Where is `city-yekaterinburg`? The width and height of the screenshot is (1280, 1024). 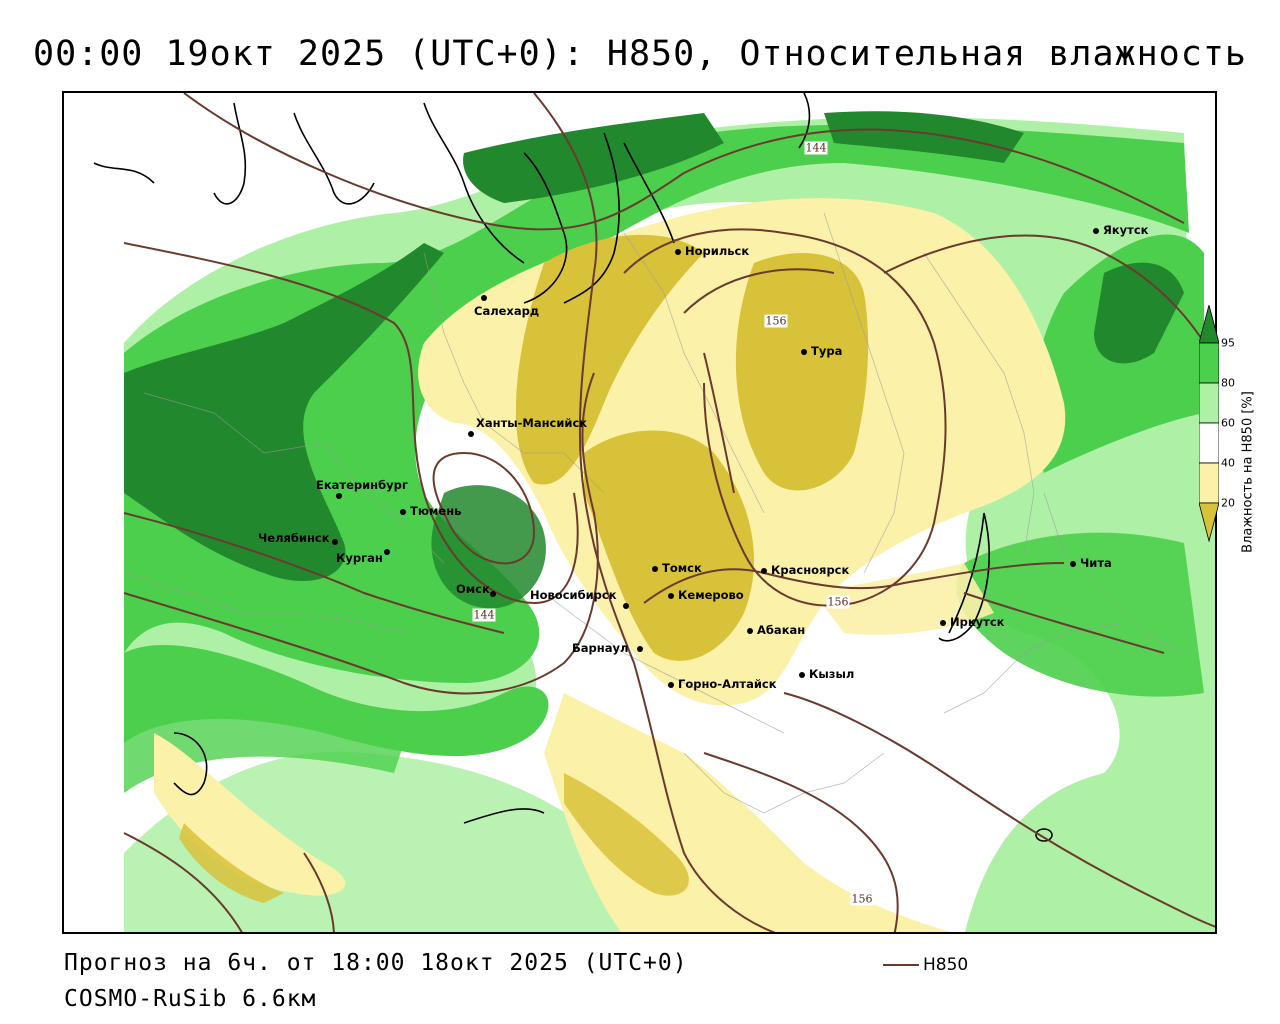 city-yekaterinburg is located at coordinates (341, 495).